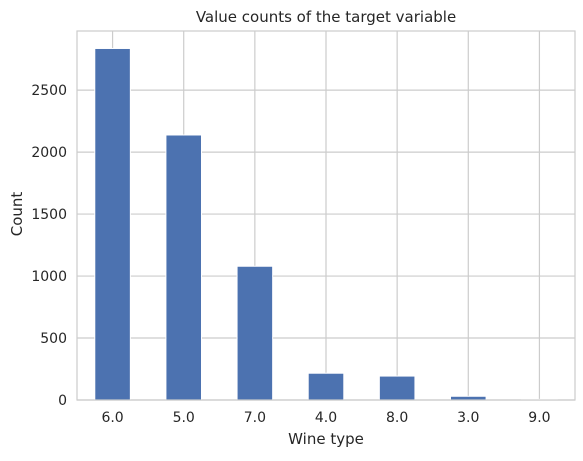  I want to click on x-tick-label: 5.0, so click(184, 418).